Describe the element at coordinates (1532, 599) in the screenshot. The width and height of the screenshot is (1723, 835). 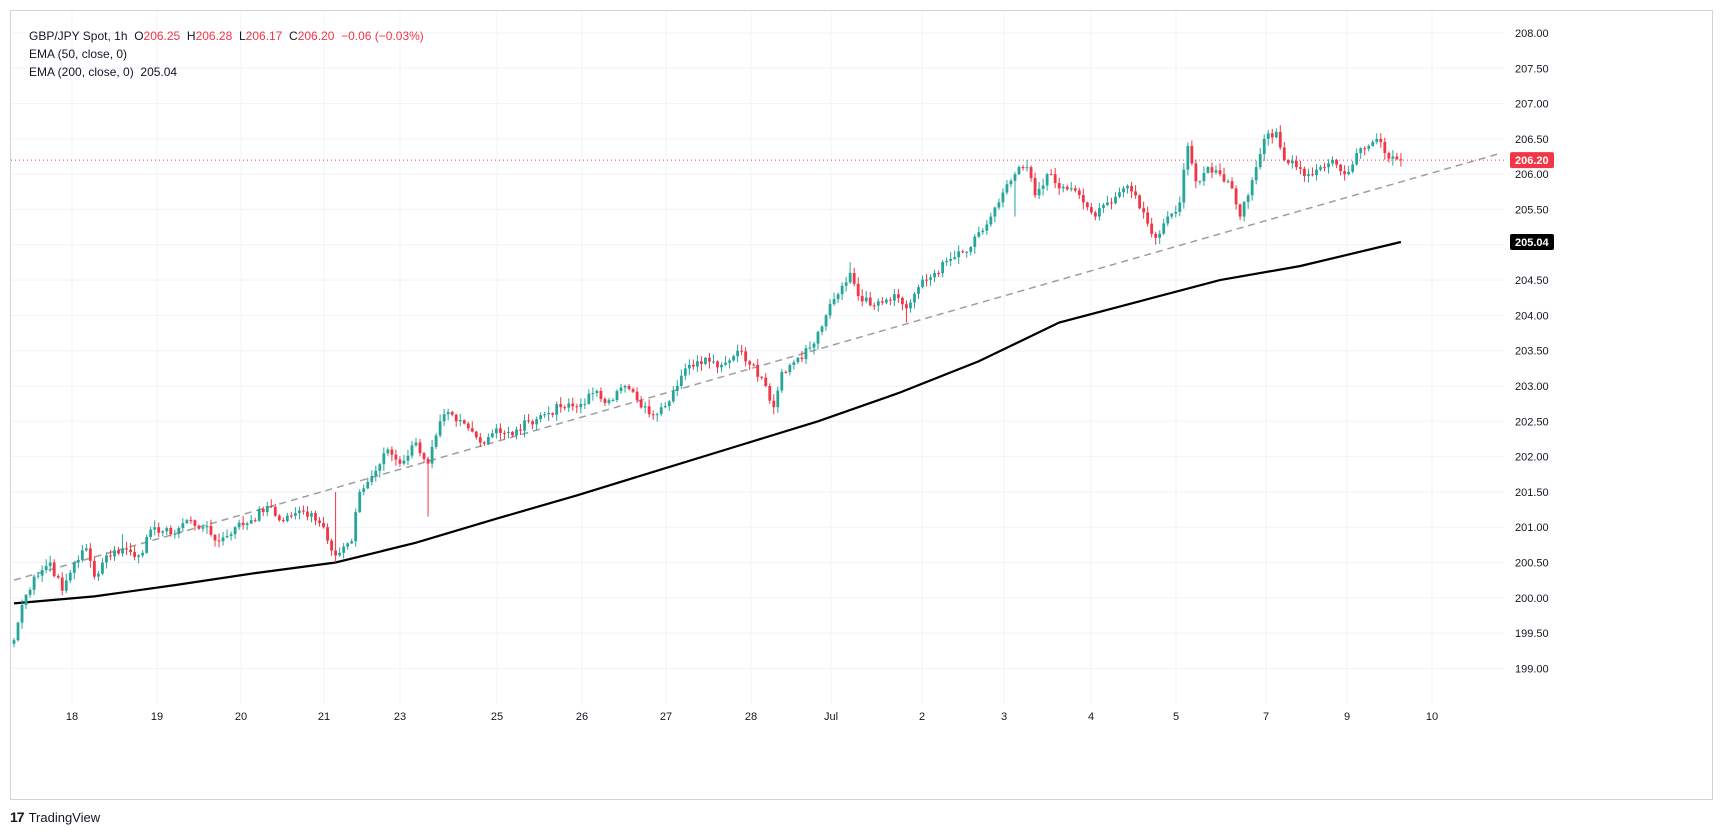
I see `price-tick-label: 200.00` at that location.